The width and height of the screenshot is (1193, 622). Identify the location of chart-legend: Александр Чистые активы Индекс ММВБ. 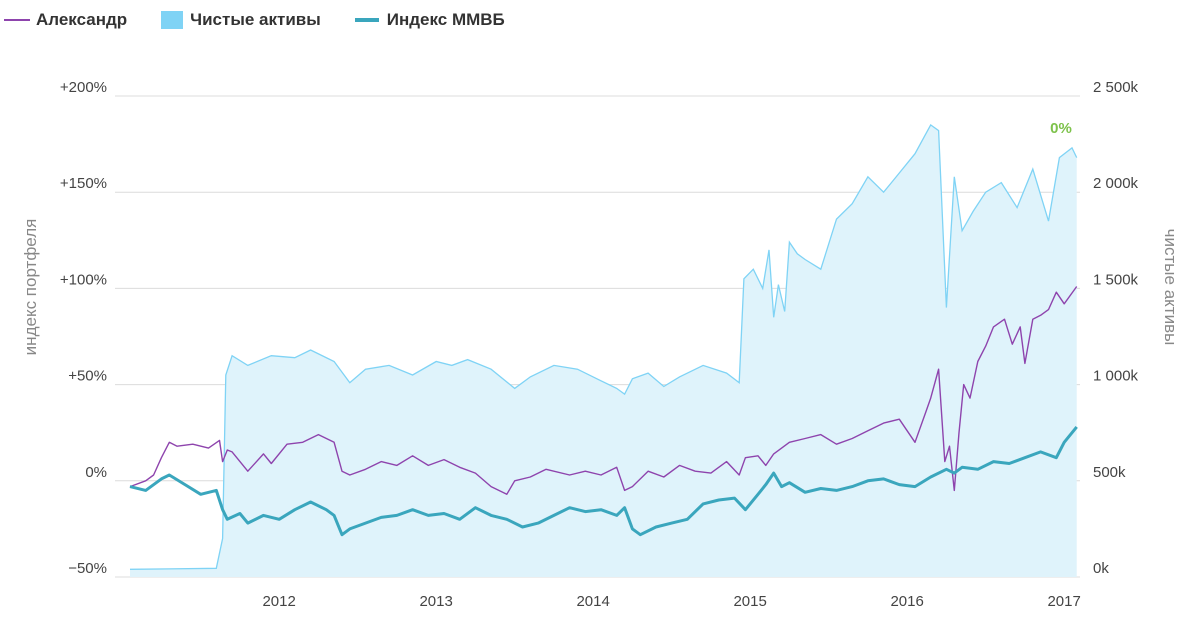
(271, 20).